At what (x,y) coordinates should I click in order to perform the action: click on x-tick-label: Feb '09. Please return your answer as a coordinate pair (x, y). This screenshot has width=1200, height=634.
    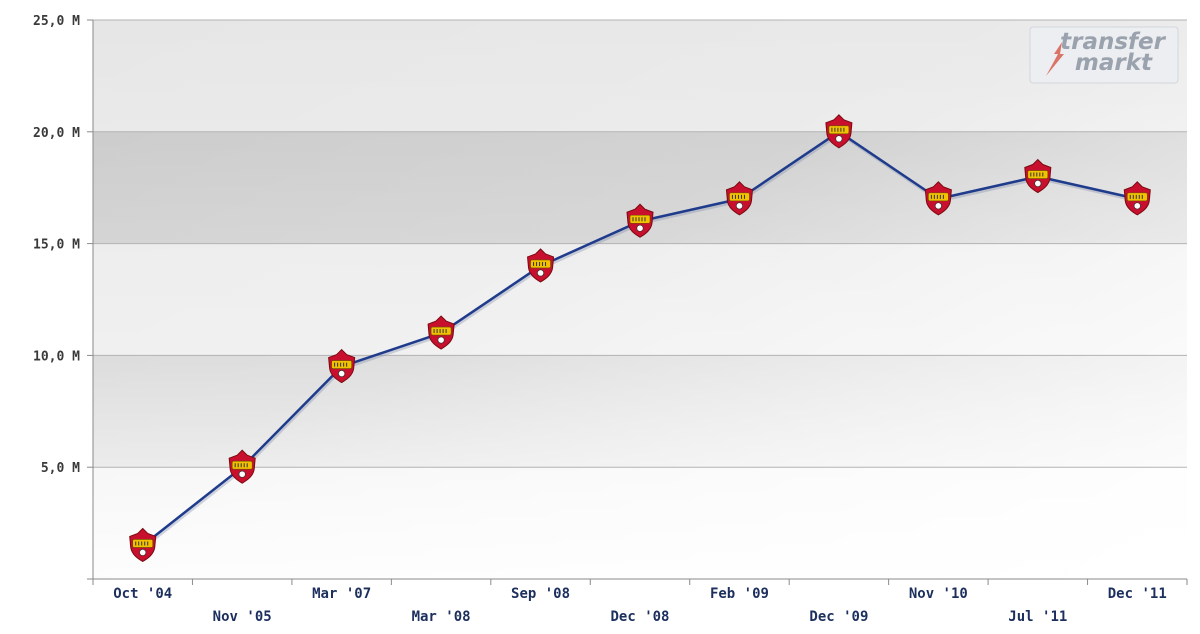
    Looking at the image, I should click on (739, 594).